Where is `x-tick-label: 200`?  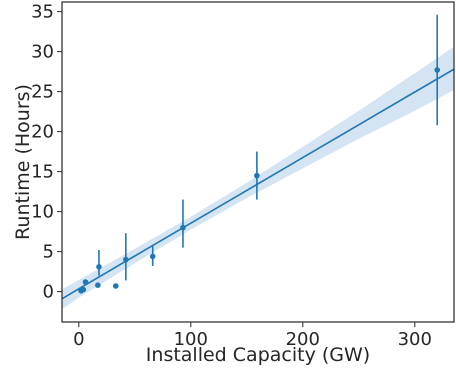 x-tick-label: 200 is located at coordinates (303, 339).